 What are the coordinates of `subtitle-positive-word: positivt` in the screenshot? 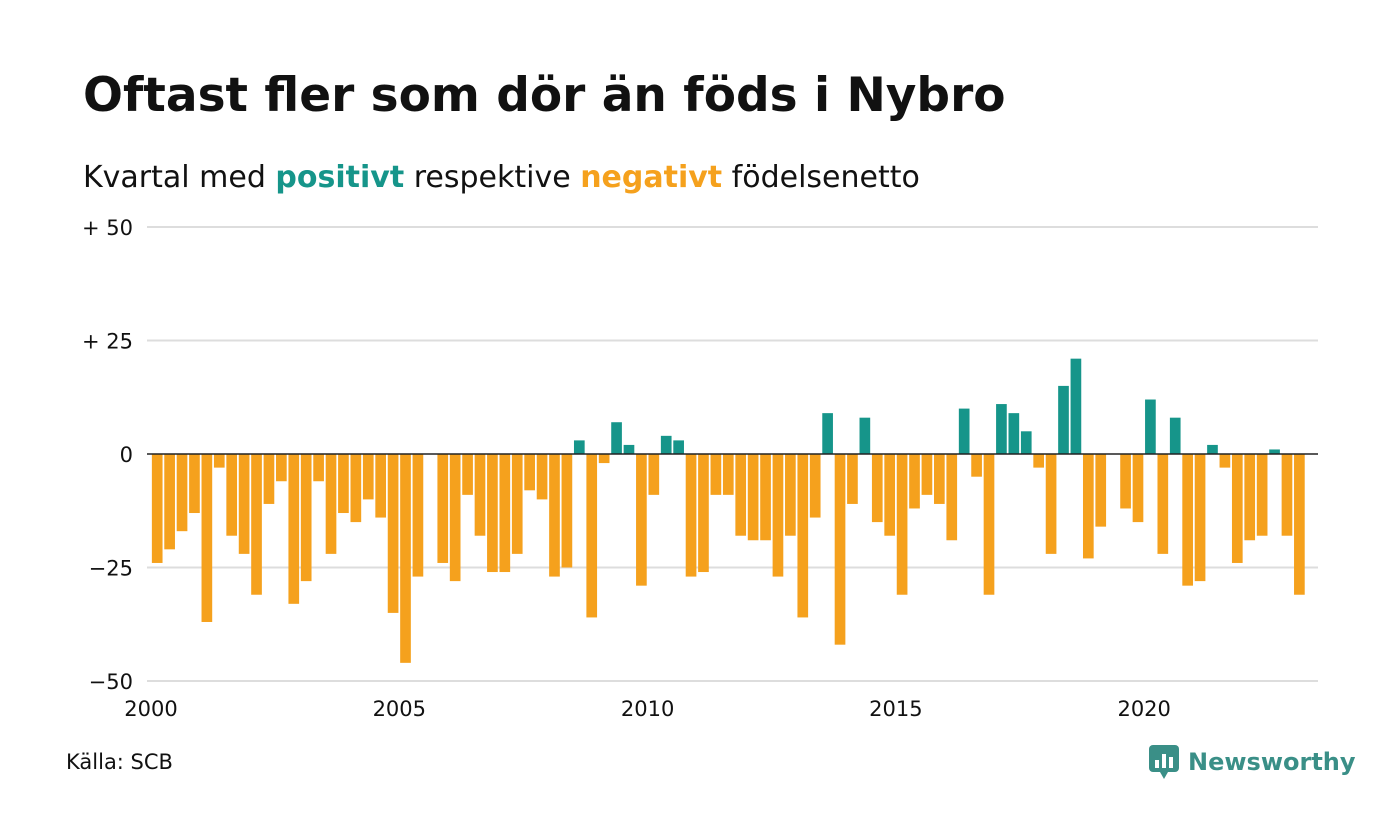 It's located at (340, 177).